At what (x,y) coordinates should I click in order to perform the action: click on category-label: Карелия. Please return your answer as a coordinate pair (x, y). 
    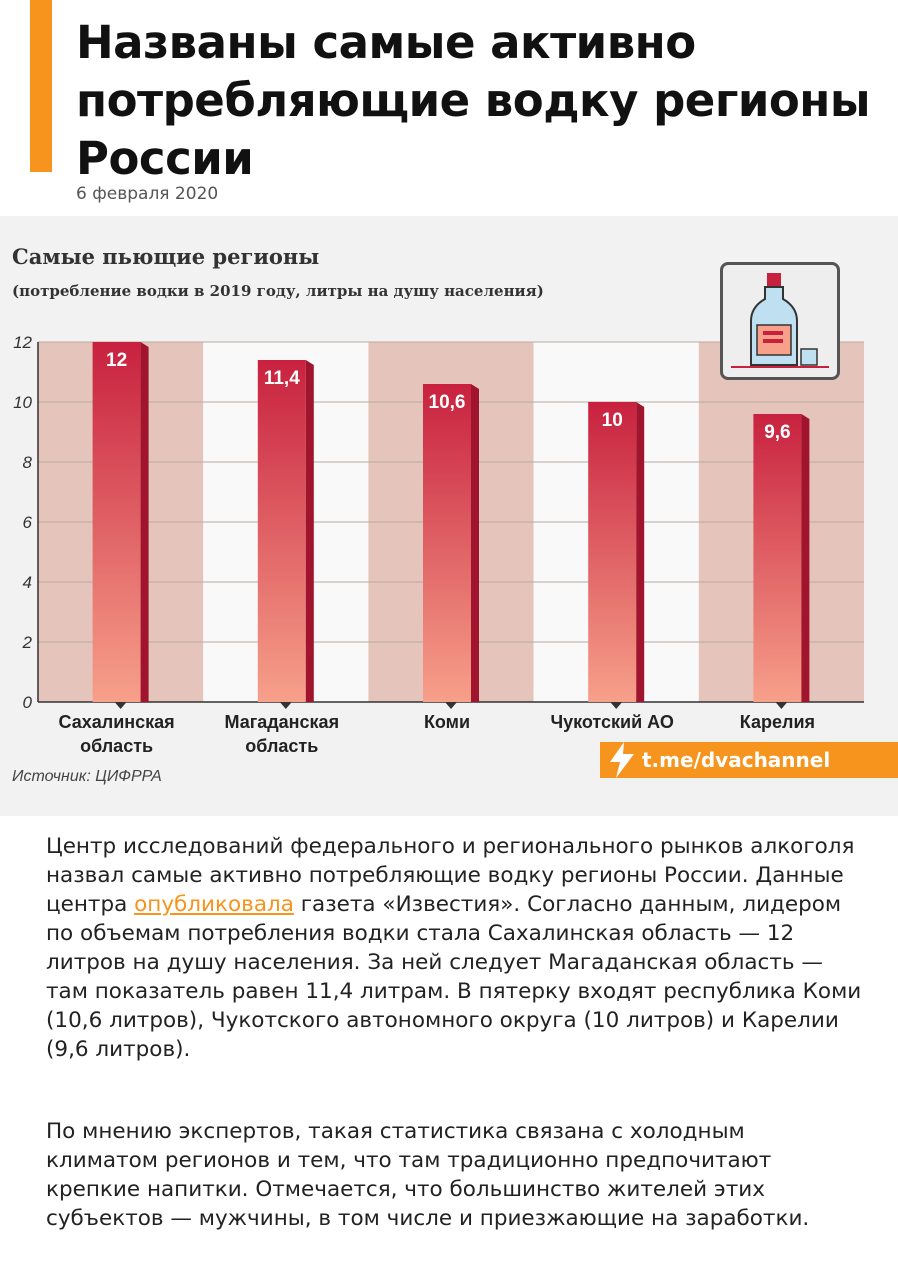
    Looking at the image, I should click on (777, 722).